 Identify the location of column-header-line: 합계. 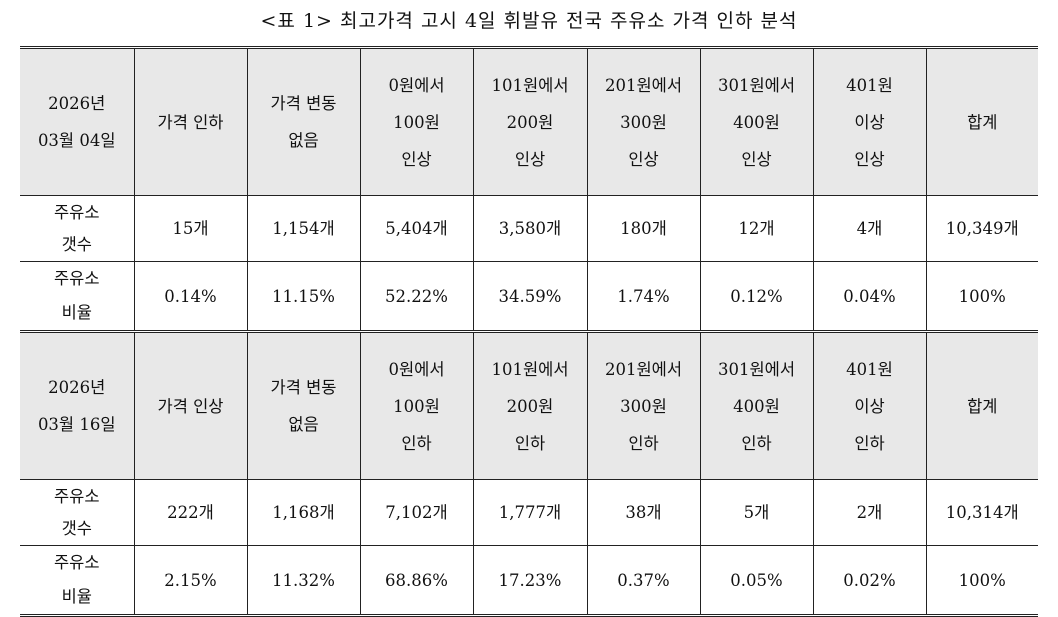
(982, 406).